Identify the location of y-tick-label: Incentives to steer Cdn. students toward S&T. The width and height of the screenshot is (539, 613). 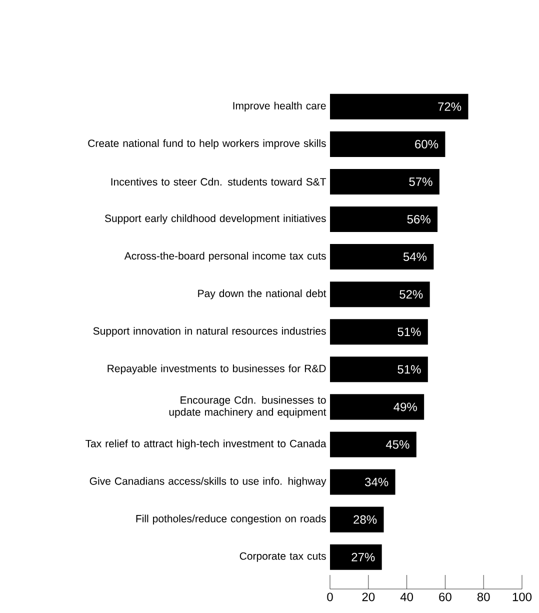
(218, 182).